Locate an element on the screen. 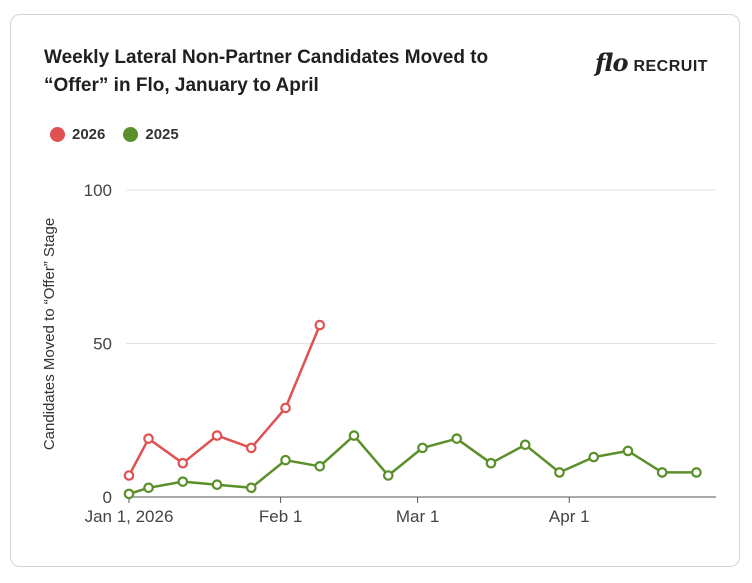  y-tick-label: 0 is located at coordinates (107, 497).